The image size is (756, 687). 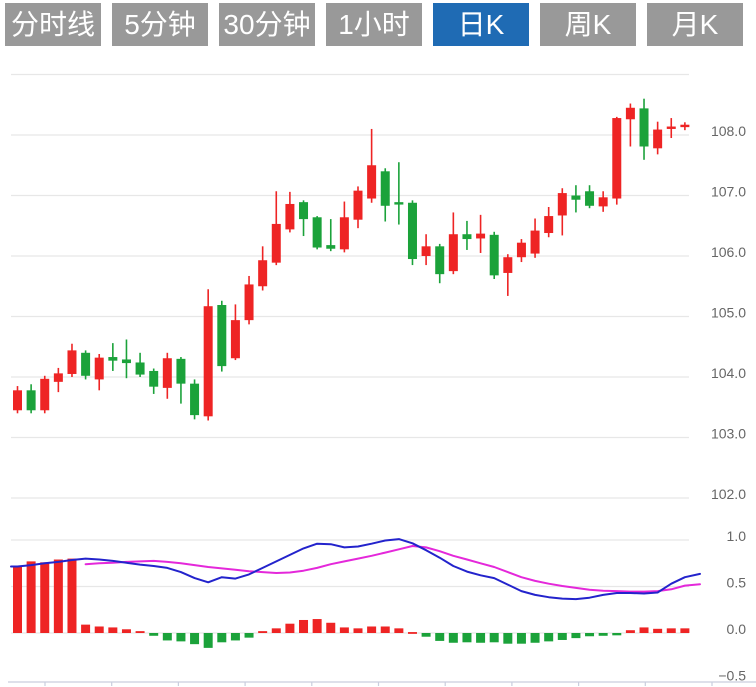 What do you see at coordinates (737, 583) in the screenshot?
I see `y-axis-label: 0.5` at bounding box center [737, 583].